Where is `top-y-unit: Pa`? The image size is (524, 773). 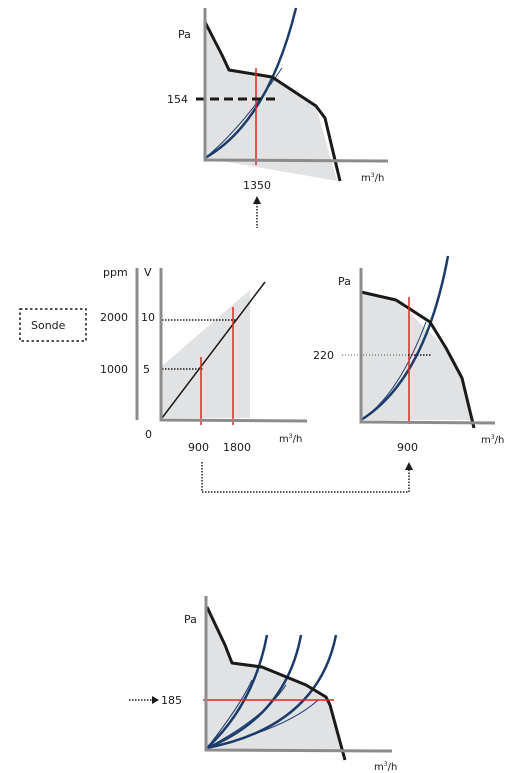
top-y-unit: Pa is located at coordinates (184, 34).